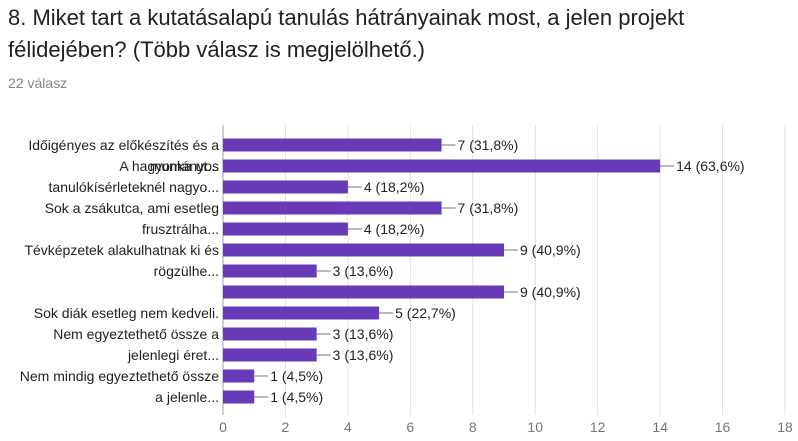 The width and height of the screenshot is (798, 441). Describe the element at coordinates (286, 427) in the screenshot. I see `x-tick-label: 2` at that location.